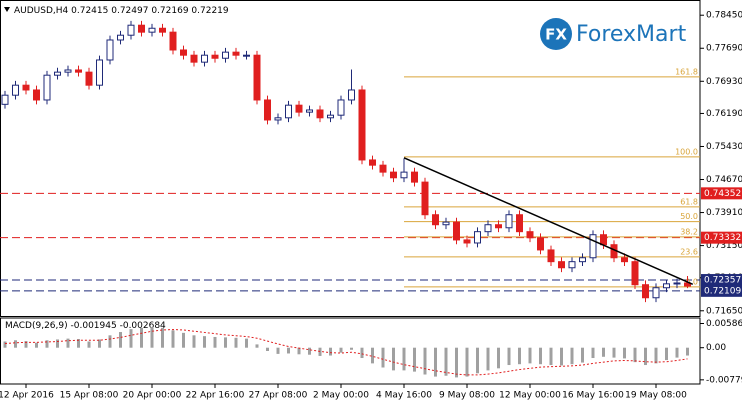  I want to click on y-tick-label: 0.71650, so click(724, 311).